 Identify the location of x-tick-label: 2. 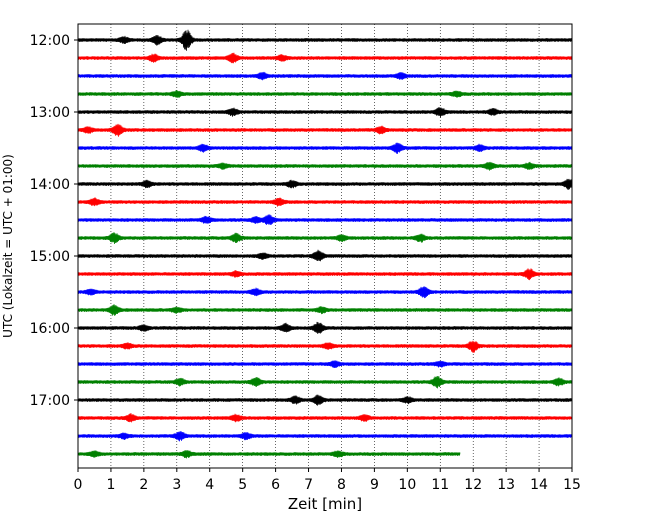
(143, 485).